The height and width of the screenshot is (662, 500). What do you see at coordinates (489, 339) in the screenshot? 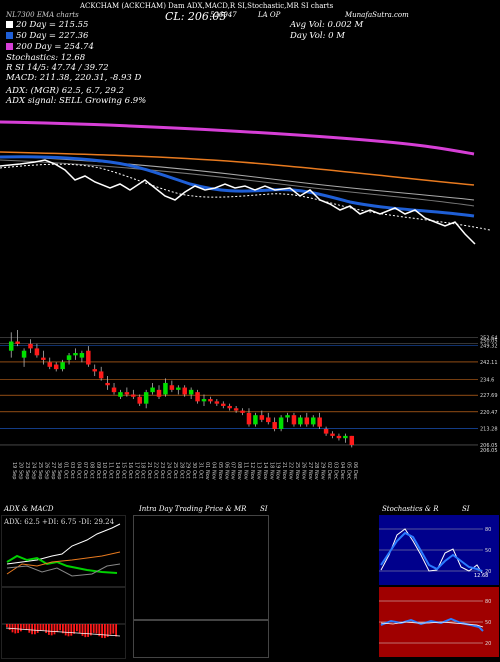
I see `price-tick-label: 252.64` at bounding box center [489, 339].